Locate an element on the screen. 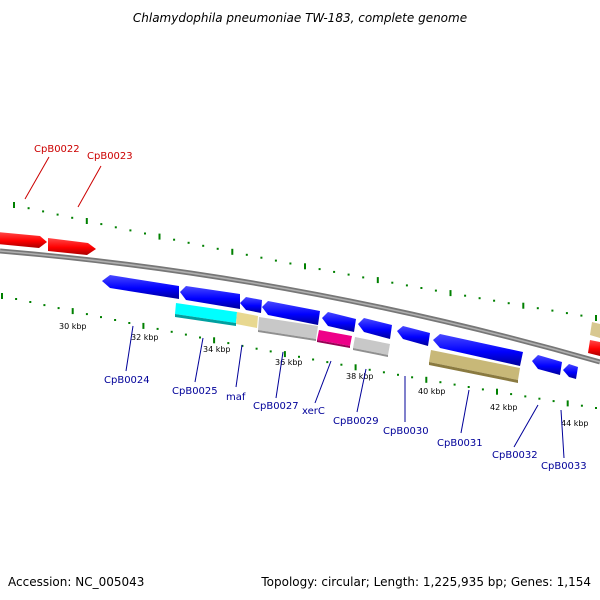 Image resolution: width=600 pixels, height=600 pixels. gene-arrow-CpB0025 is located at coordinates (210, 297).